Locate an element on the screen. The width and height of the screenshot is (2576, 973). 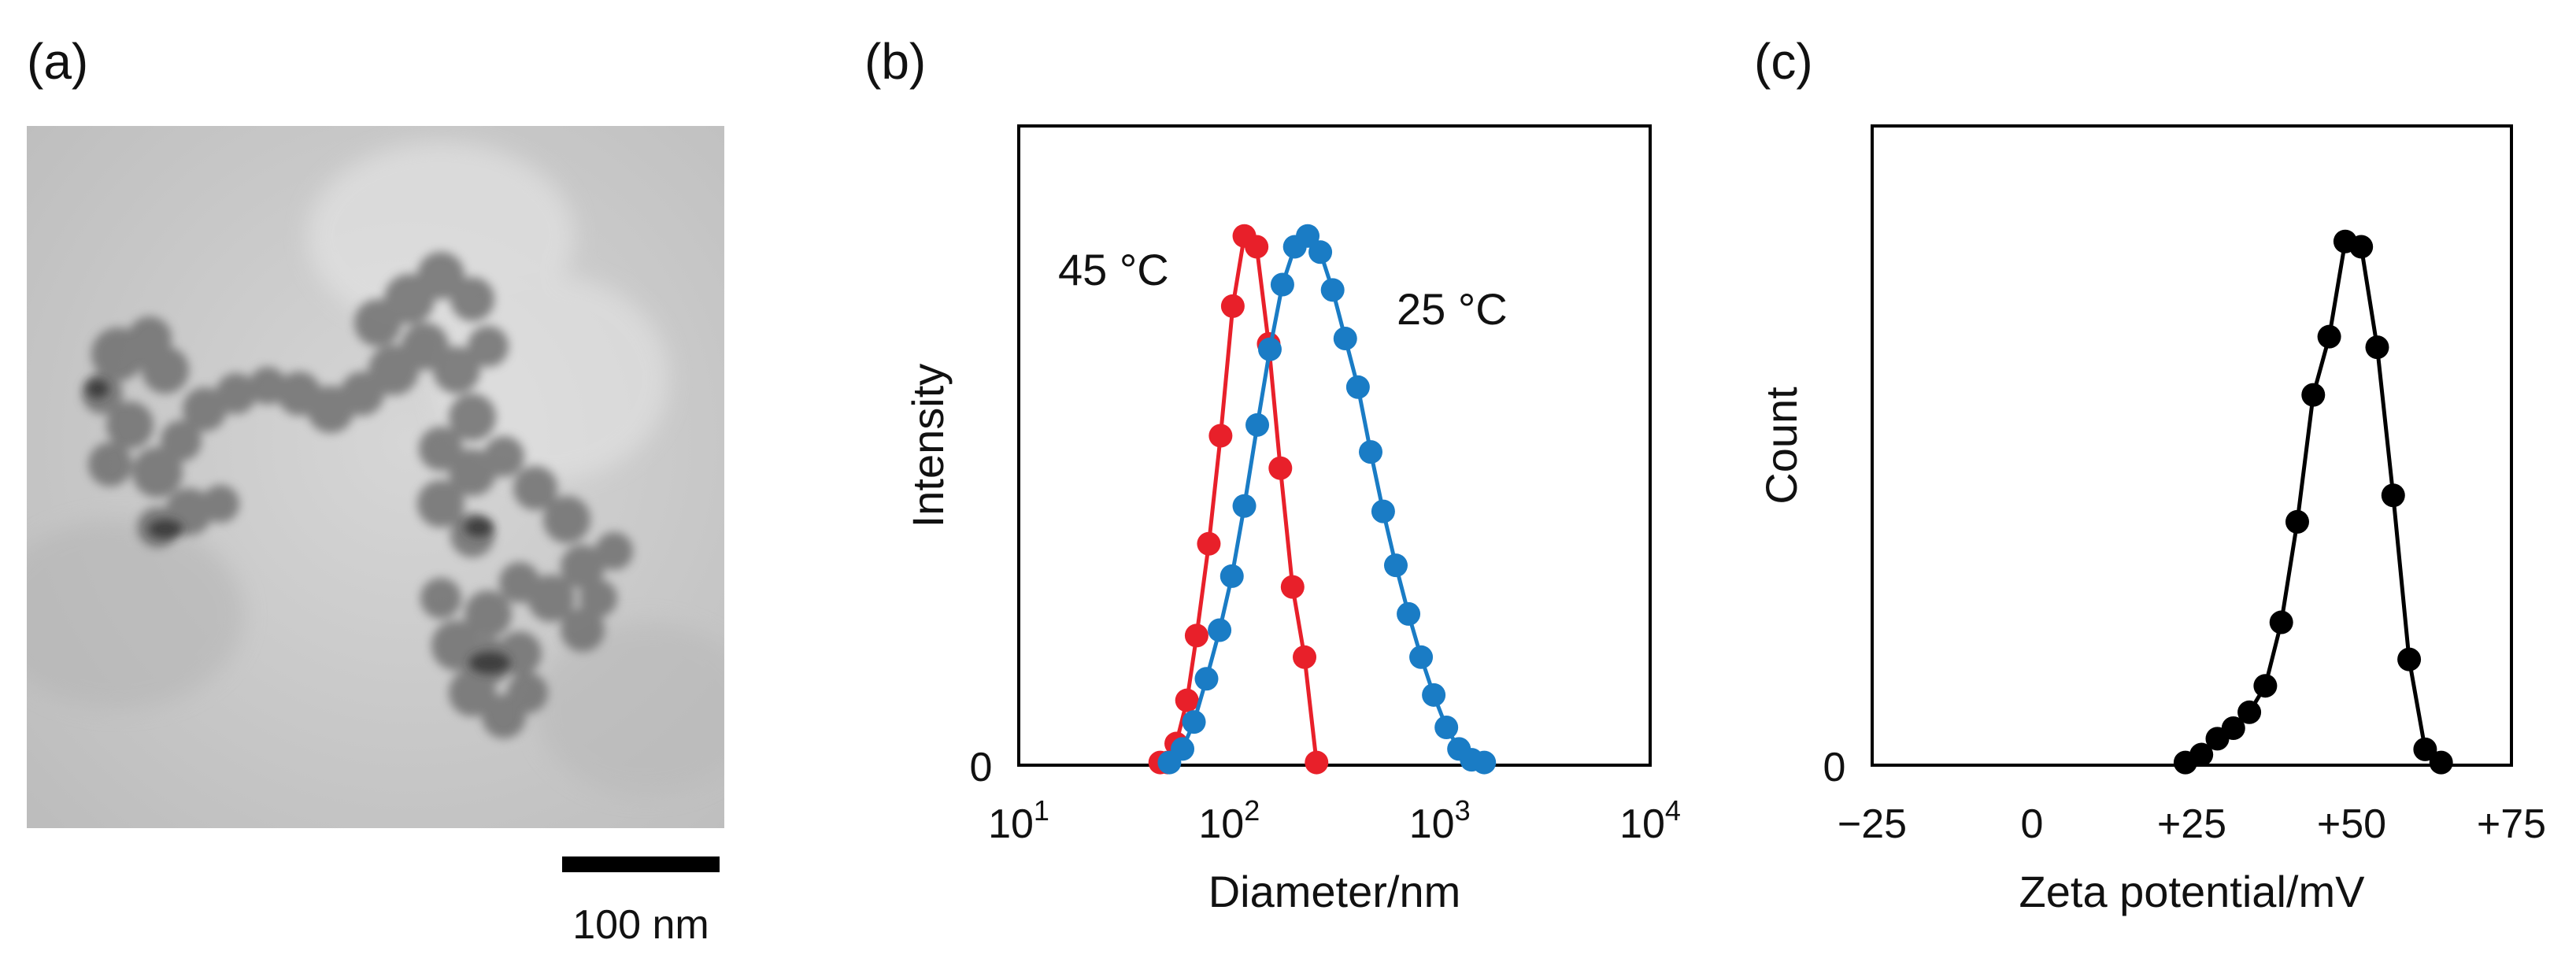
scale-bar: 100 nm is located at coordinates (641, 902).